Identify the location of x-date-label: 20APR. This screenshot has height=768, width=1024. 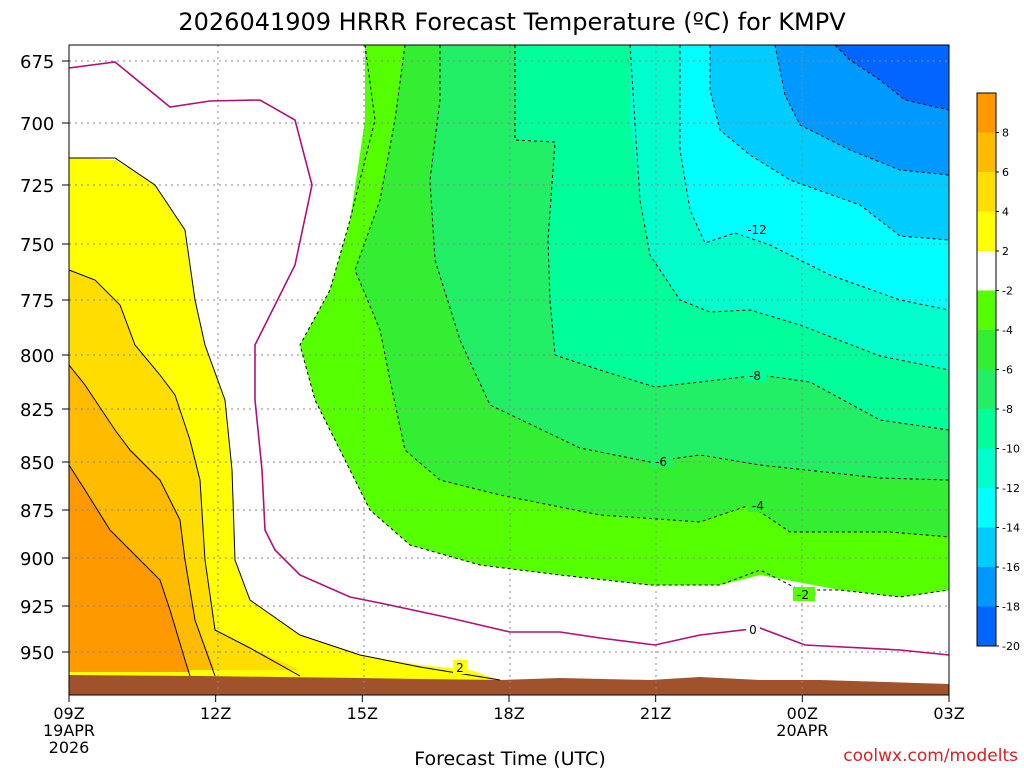
(802, 730).